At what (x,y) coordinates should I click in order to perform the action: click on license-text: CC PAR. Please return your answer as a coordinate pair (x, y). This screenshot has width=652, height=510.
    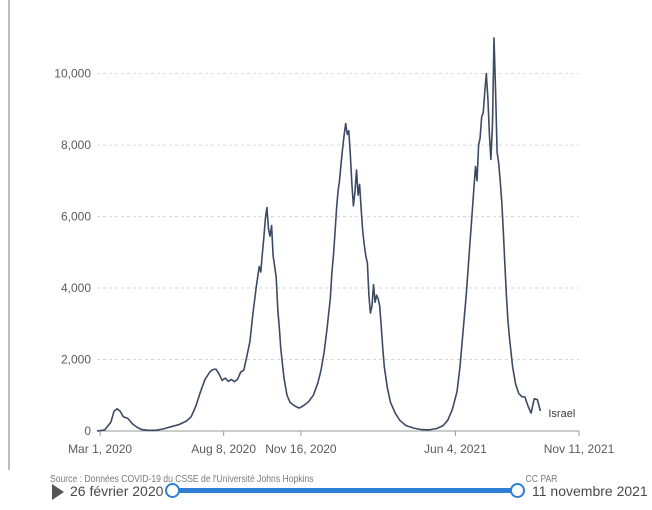
    Looking at the image, I should click on (541, 479).